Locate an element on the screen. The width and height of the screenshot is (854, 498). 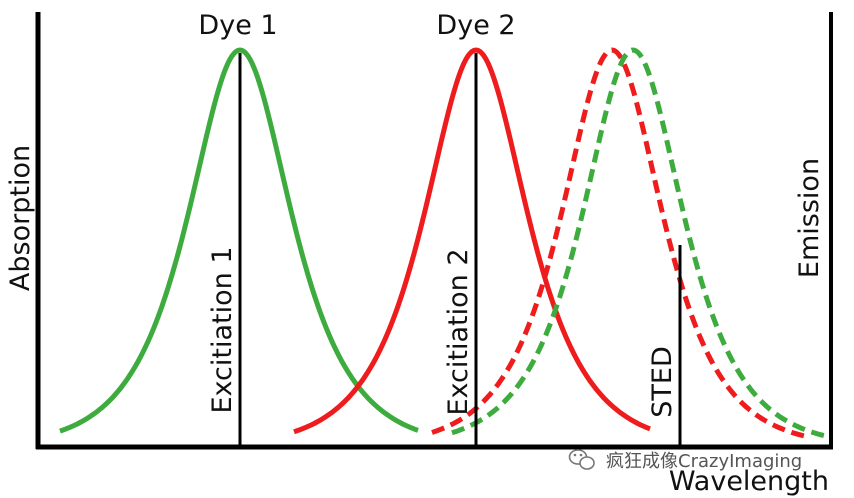
absorption-axis-label: Absorption is located at coordinates (20, 218).